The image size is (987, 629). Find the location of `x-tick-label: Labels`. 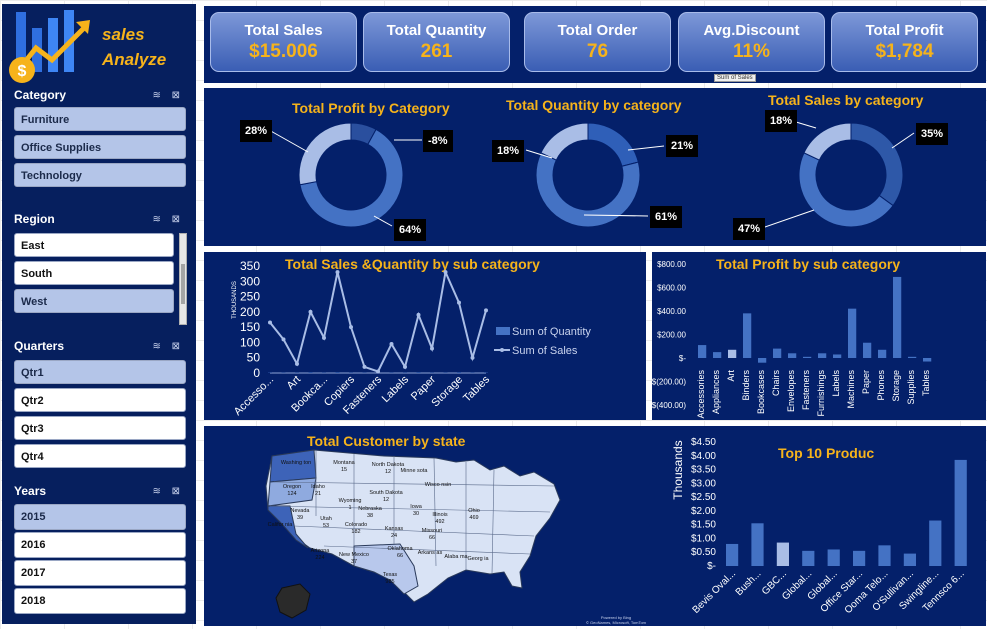

x-tick-label: Labels is located at coordinates (836, 383).